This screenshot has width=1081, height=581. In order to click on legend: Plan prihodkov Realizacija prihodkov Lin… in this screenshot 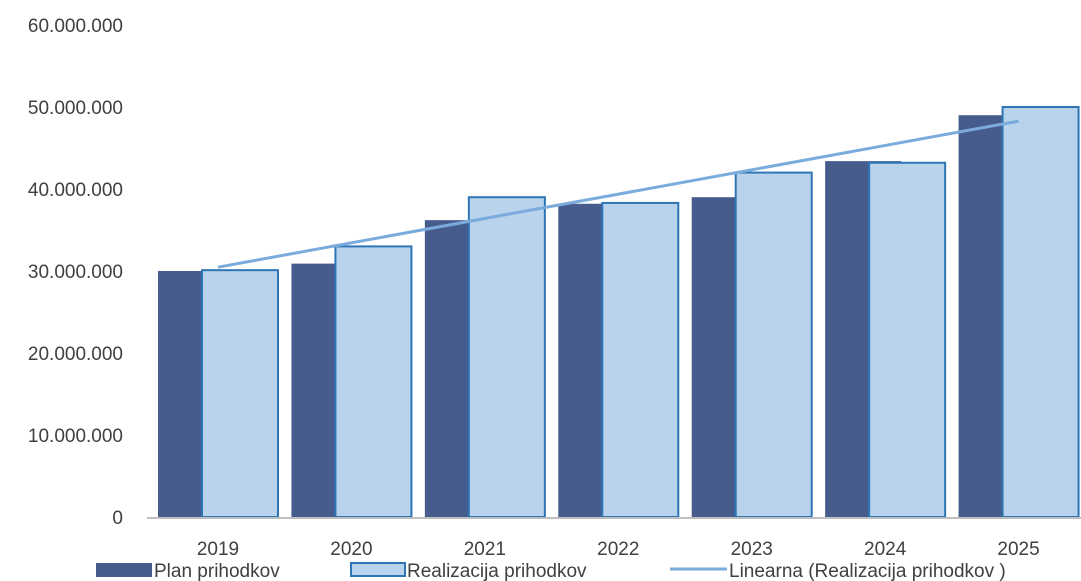, I will do `click(551, 571)`.